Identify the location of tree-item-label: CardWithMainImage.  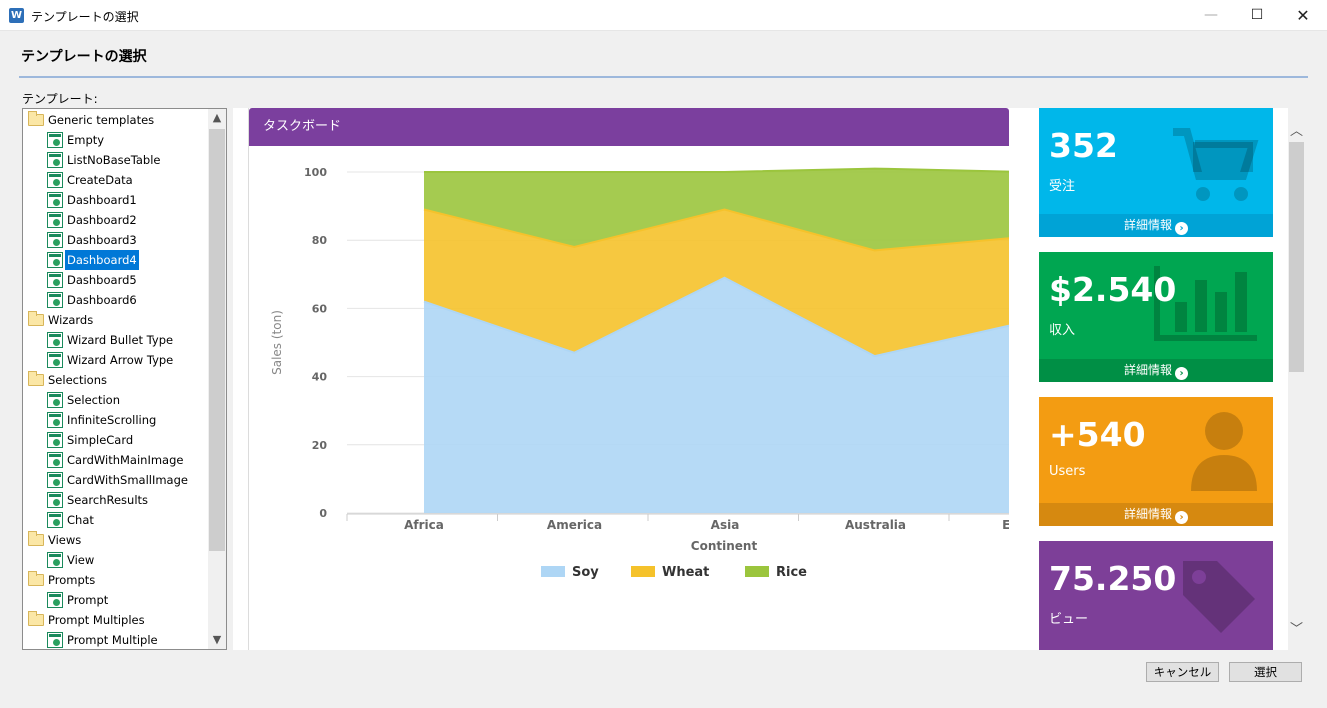
(125, 460).